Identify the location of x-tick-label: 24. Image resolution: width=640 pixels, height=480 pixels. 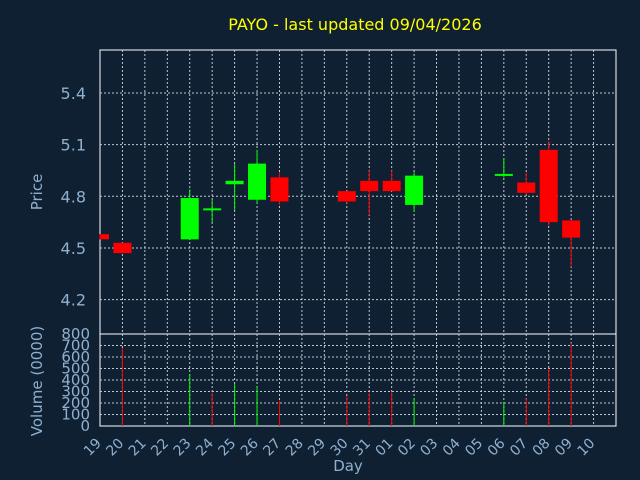
(205, 447).